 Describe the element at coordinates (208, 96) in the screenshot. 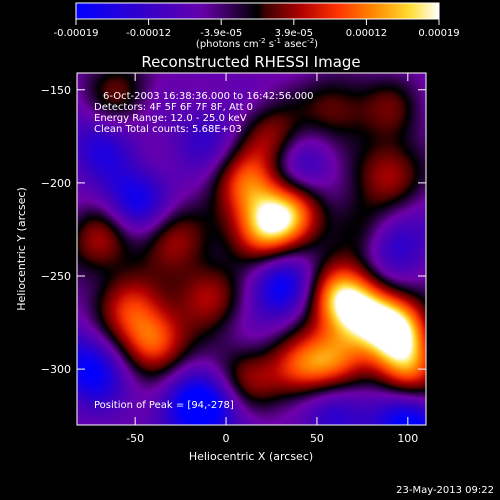

I see `annotation-time-range: 6-Oct-2003 16:38:36.000 to 16:42:56.000` at that location.